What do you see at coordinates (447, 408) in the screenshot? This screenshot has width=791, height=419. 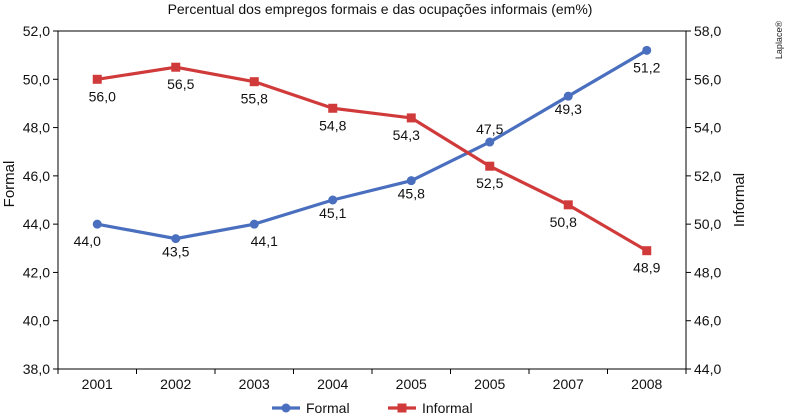 I see `legend-label-informal: Informal` at bounding box center [447, 408].